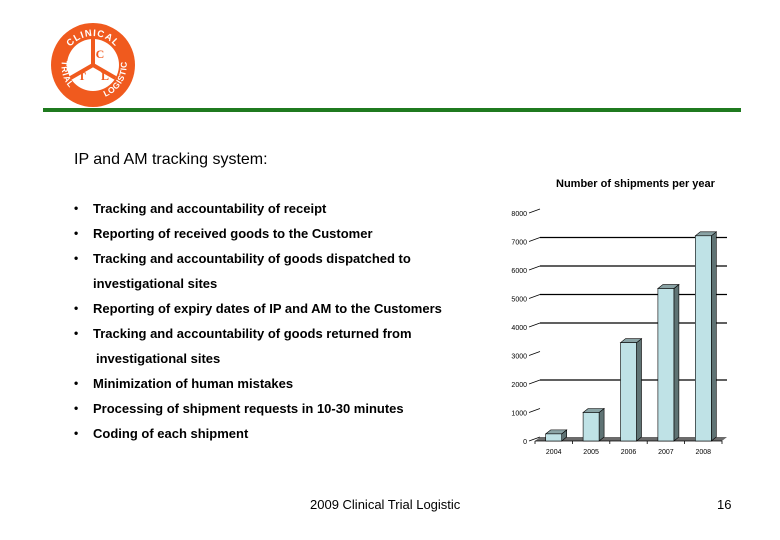 The width and height of the screenshot is (780, 540). I want to click on bar-2006, so click(628, 392).